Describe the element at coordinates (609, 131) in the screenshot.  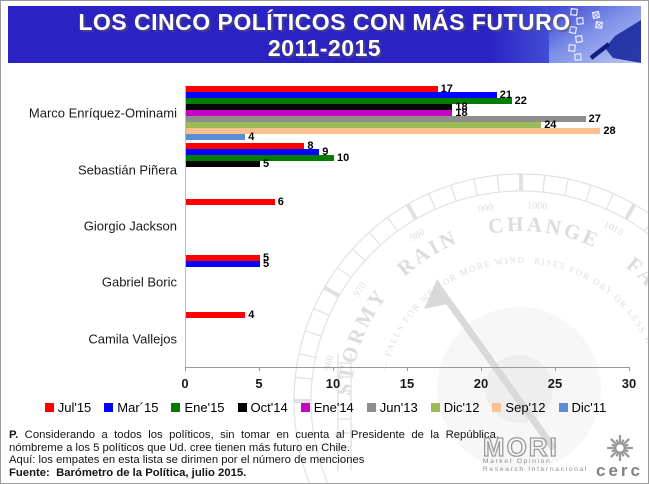
I see `bar-value-label: 28` at that location.